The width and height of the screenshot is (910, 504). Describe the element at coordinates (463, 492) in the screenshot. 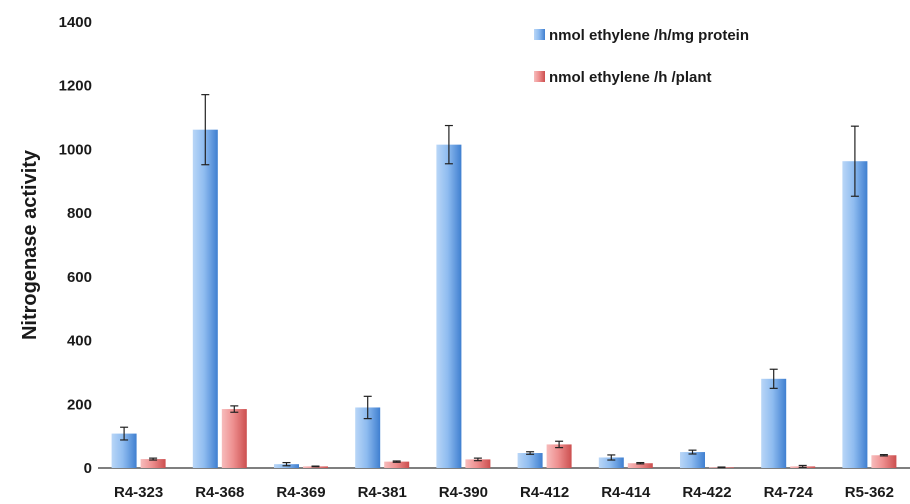

I see `x-tick-label: R4-390` at that location.